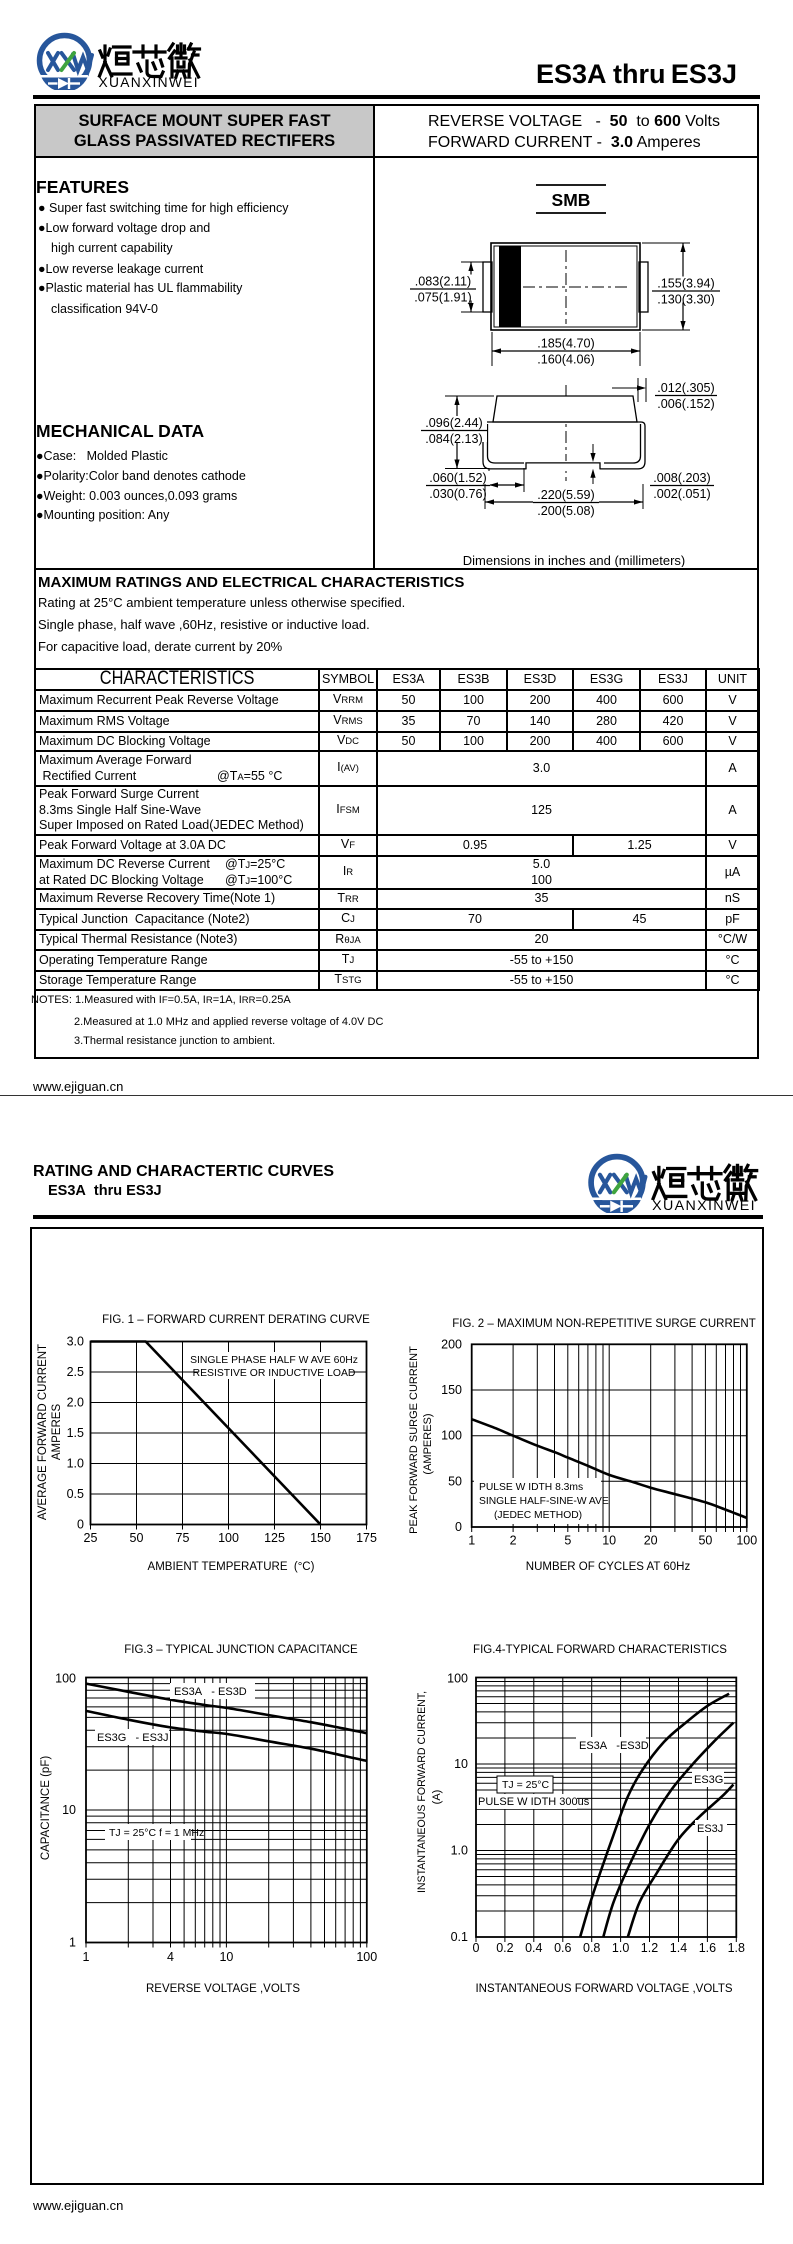 This screenshot has height=2244, width=793. What do you see at coordinates (428, 1443) in the screenshot?
I see `svg-text: (AMPERES)` at bounding box center [428, 1443].